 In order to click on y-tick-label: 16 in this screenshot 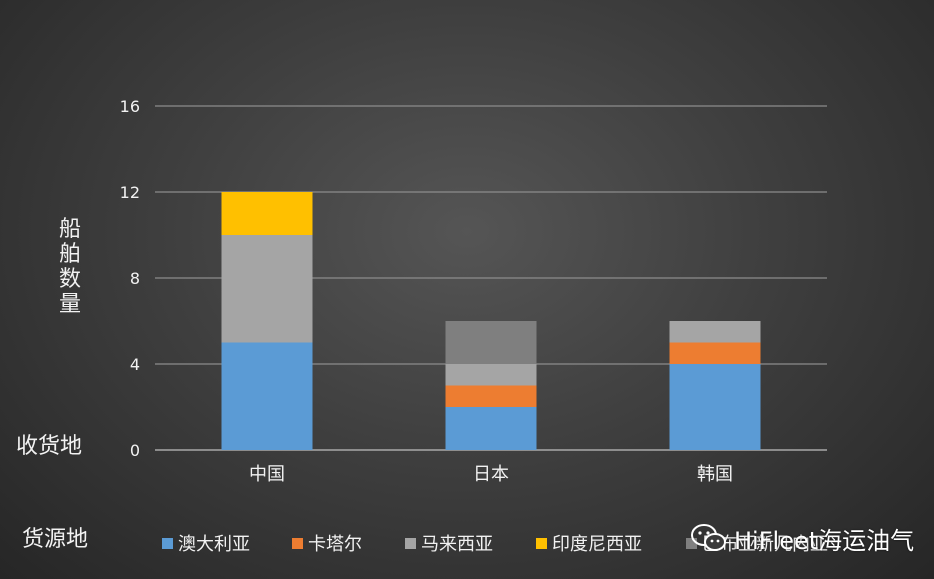, I will do `click(130, 106)`.